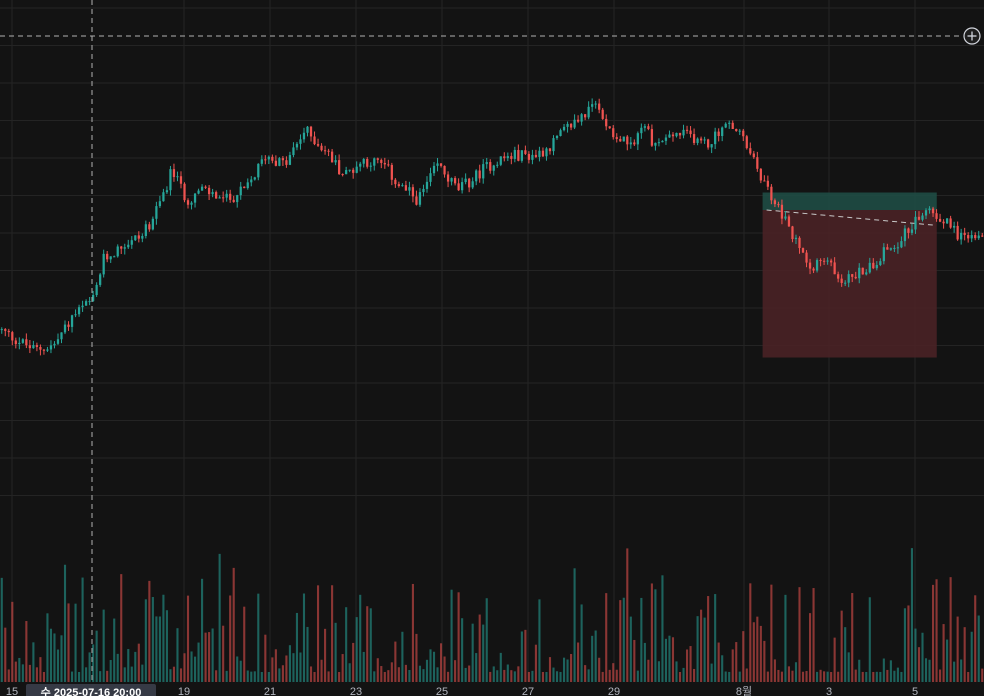  What do you see at coordinates (528, 691) in the screenshot?
I see `x-tick-label: 27` at bounding box center [528, 691].